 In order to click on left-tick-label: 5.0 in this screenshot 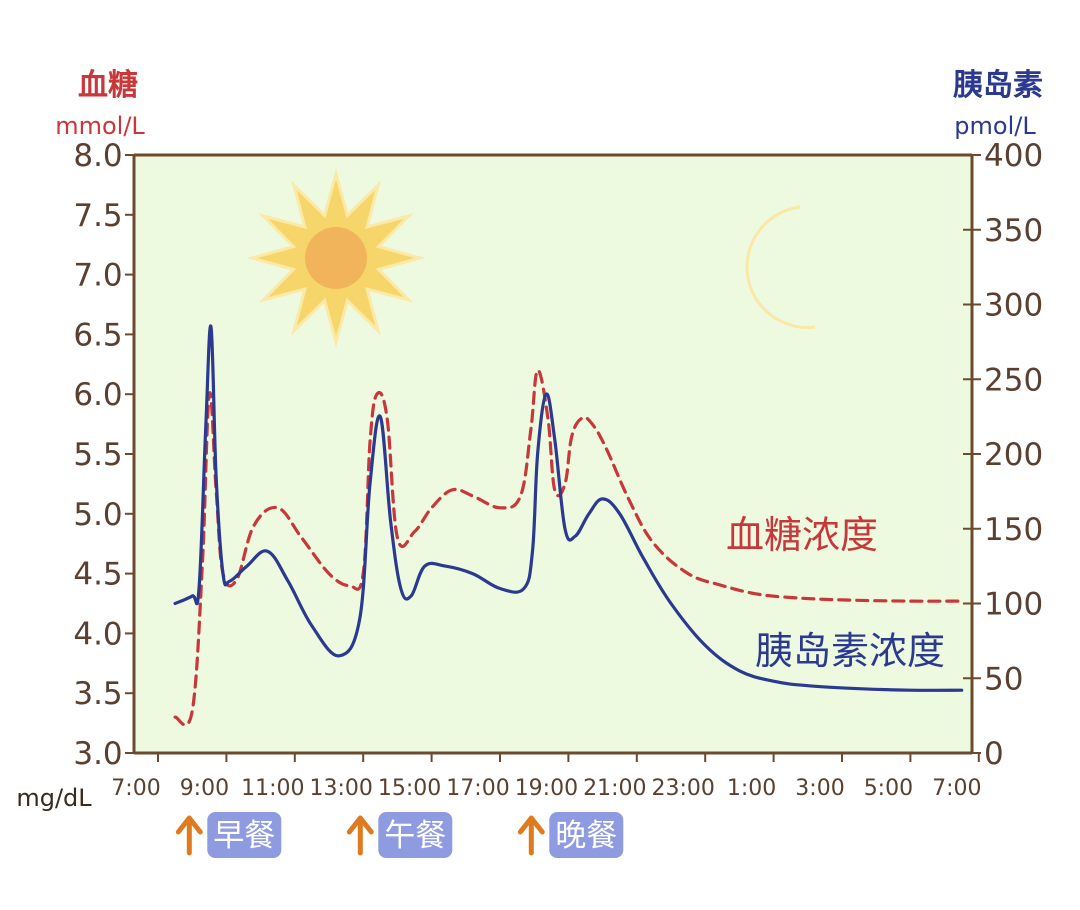, I will do `click(97, 515)`.